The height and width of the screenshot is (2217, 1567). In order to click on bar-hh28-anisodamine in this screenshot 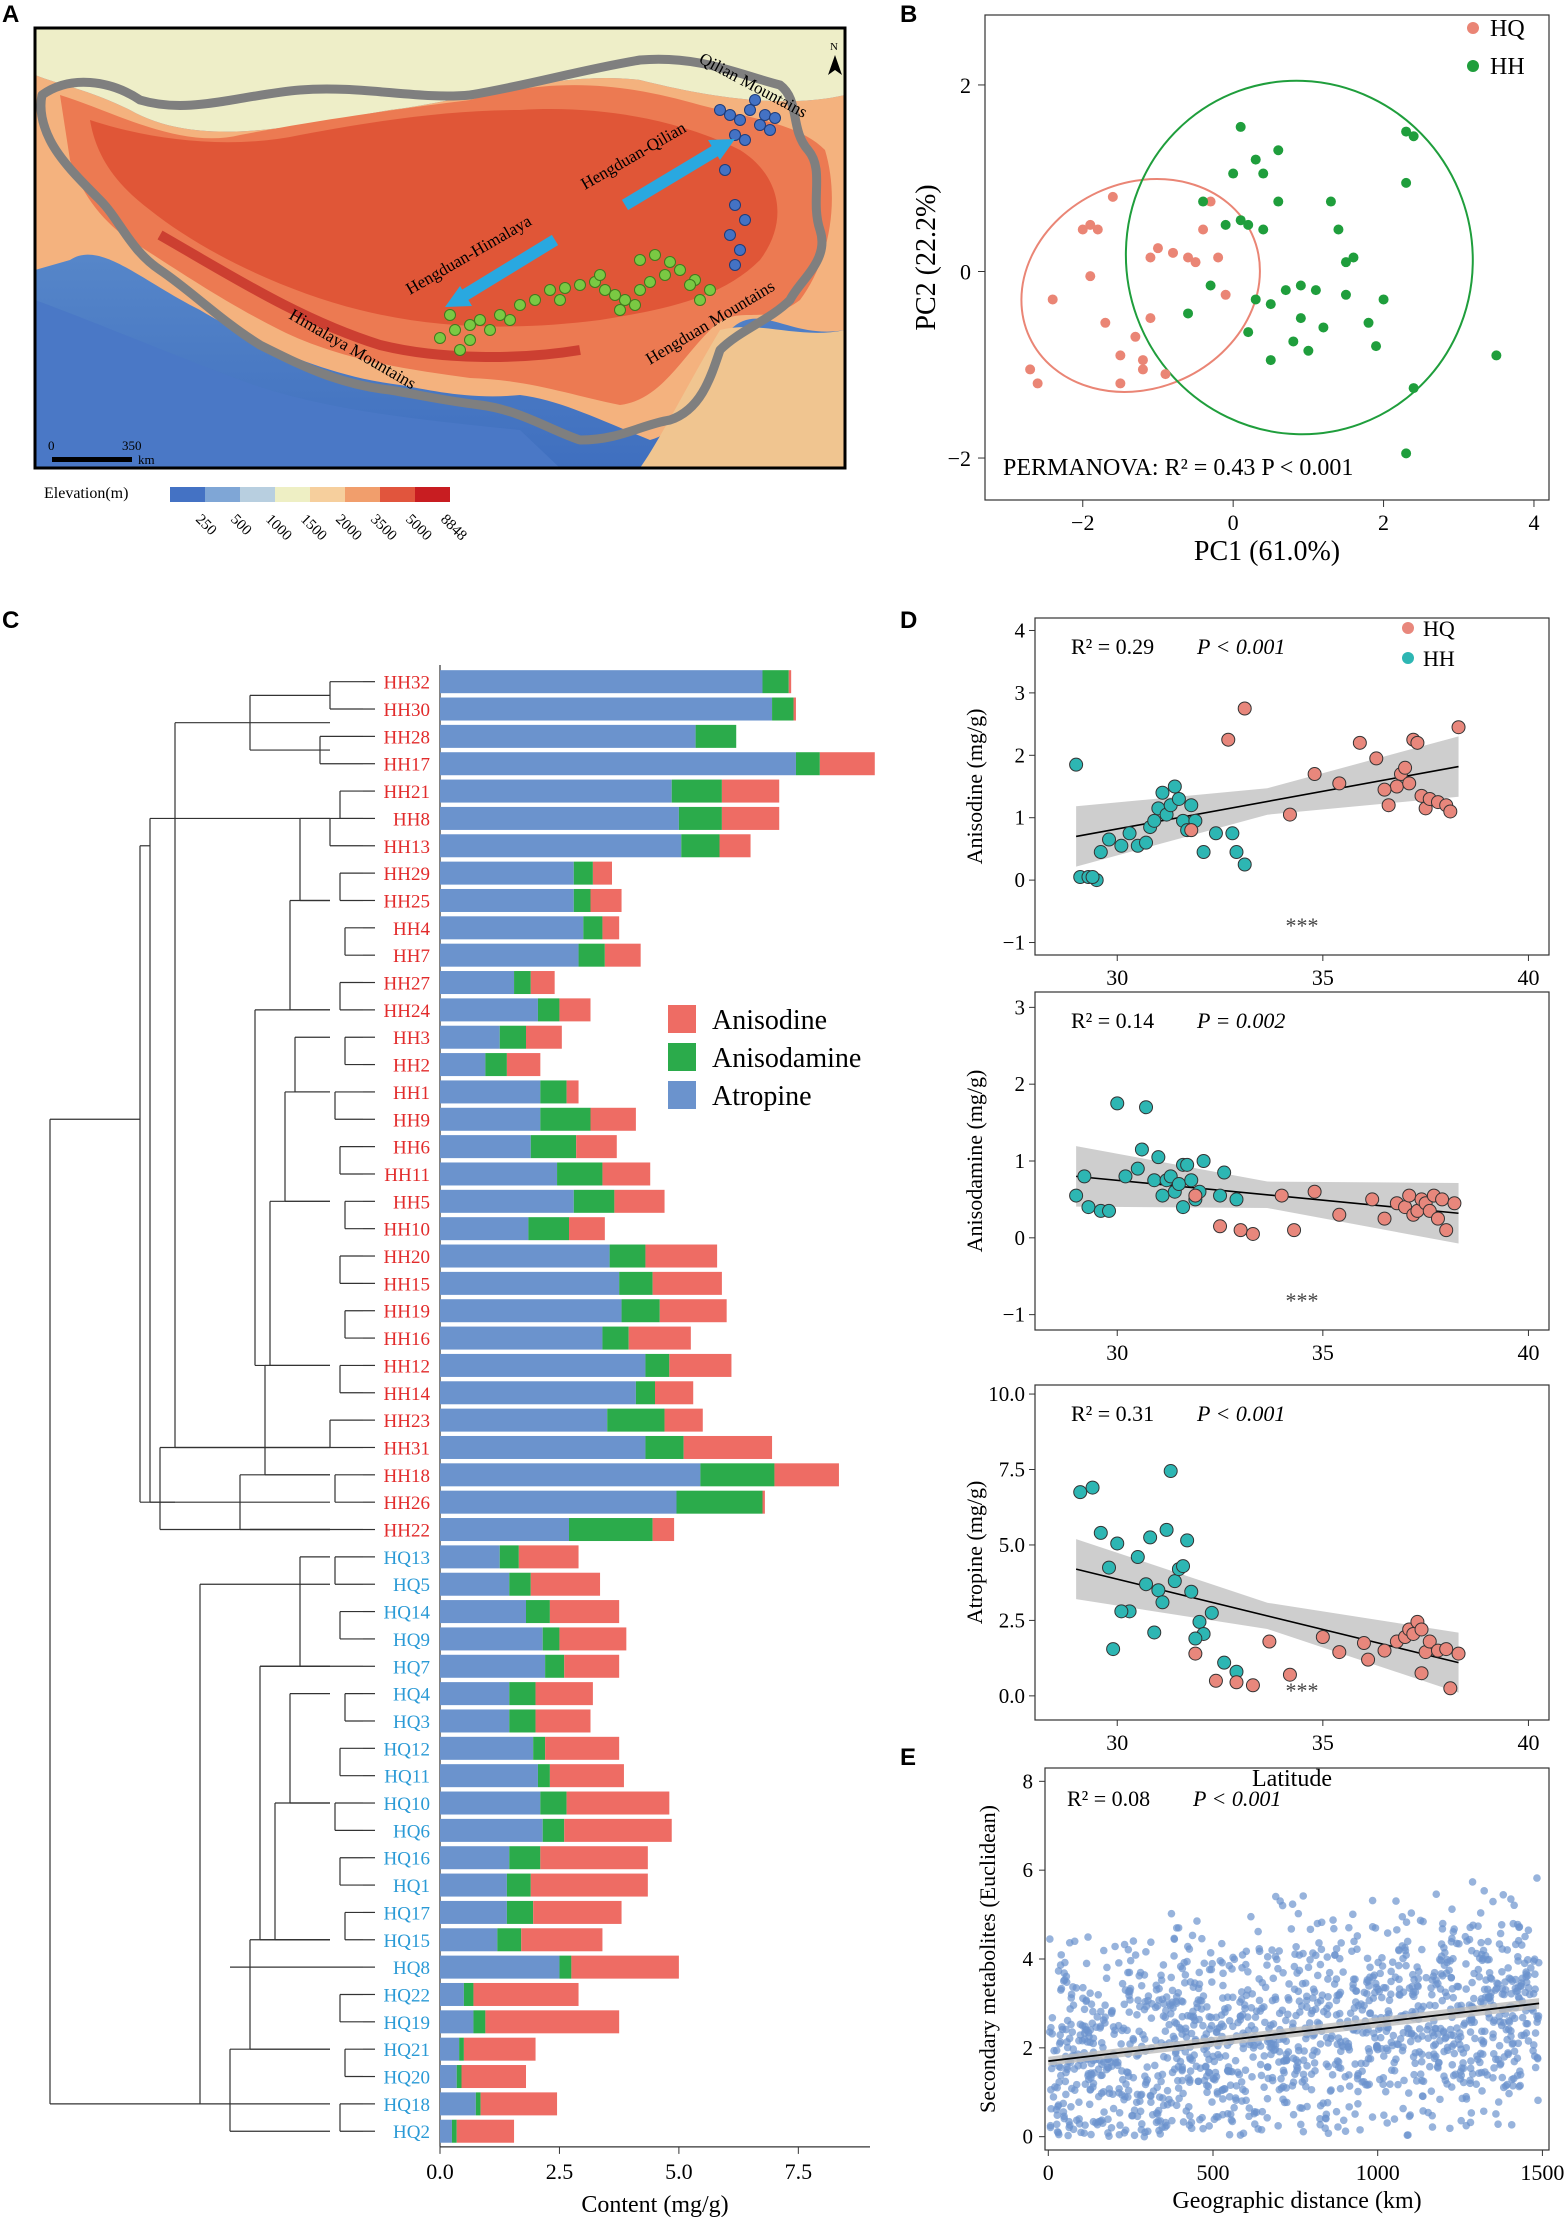, I will do `click(716, 736)`.